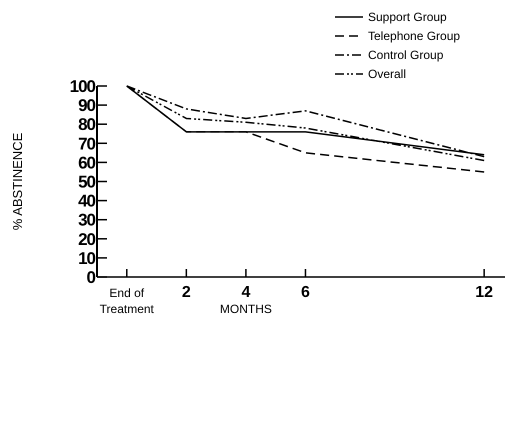  Describe the element at coordinates (305, 292) in the screenshot. I see `x-tick-label: 6` at that location.